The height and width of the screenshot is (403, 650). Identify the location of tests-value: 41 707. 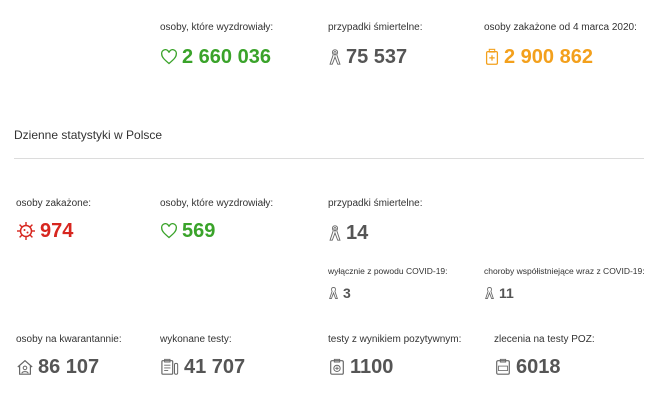
(215, 367).